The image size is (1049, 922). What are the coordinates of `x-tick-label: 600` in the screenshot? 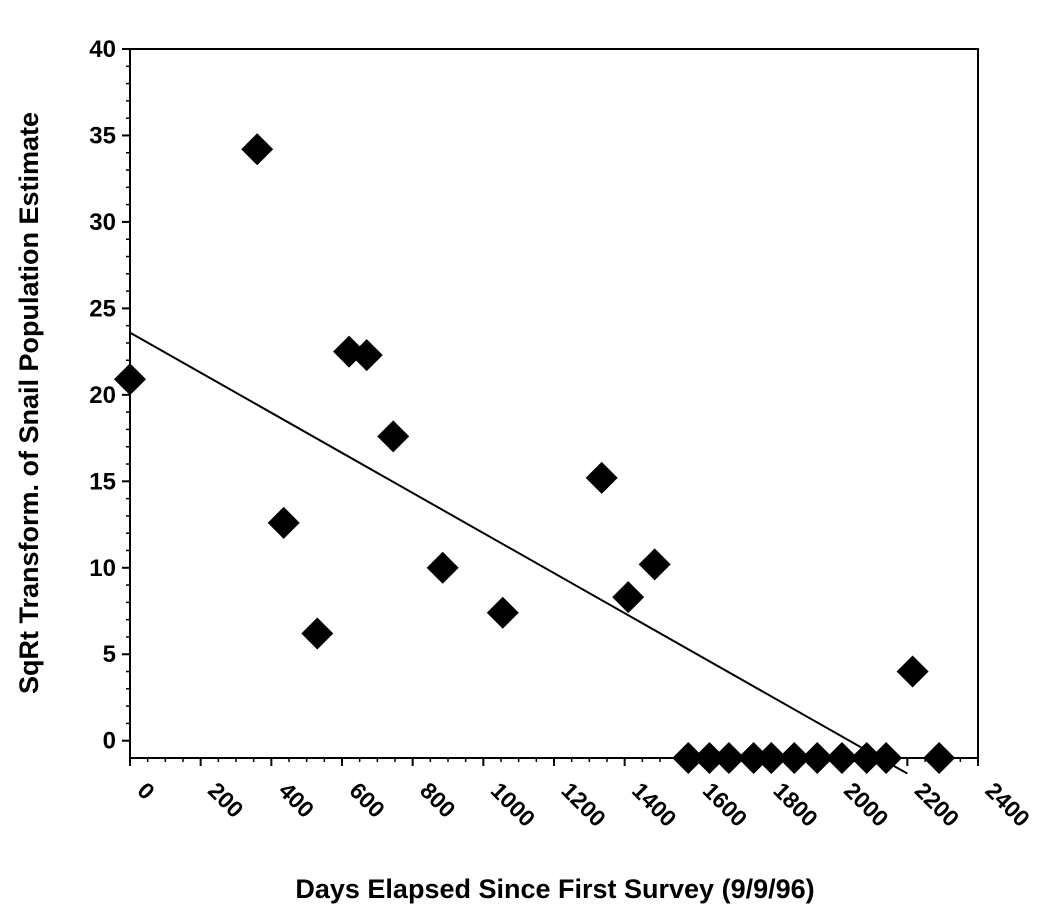 It's located at (367, 800).